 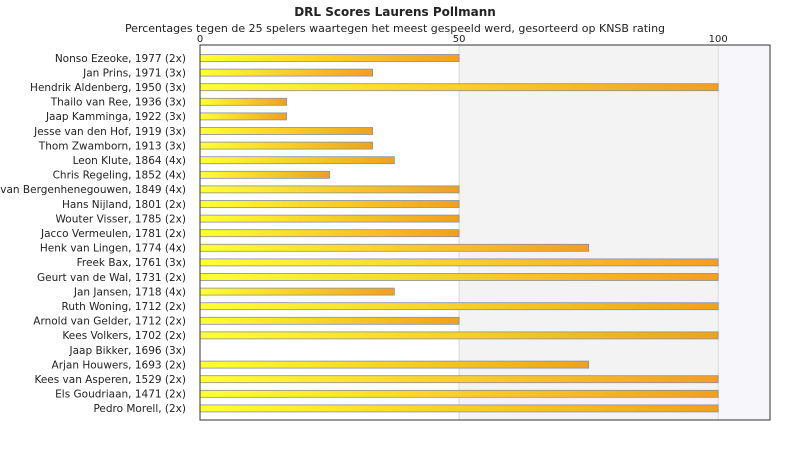 What do you see at coordinates (127, 351) in the screenshot?
I see `category-label: Jaap Bikker, 1696 (3x)` at bounding box center [127, 351].